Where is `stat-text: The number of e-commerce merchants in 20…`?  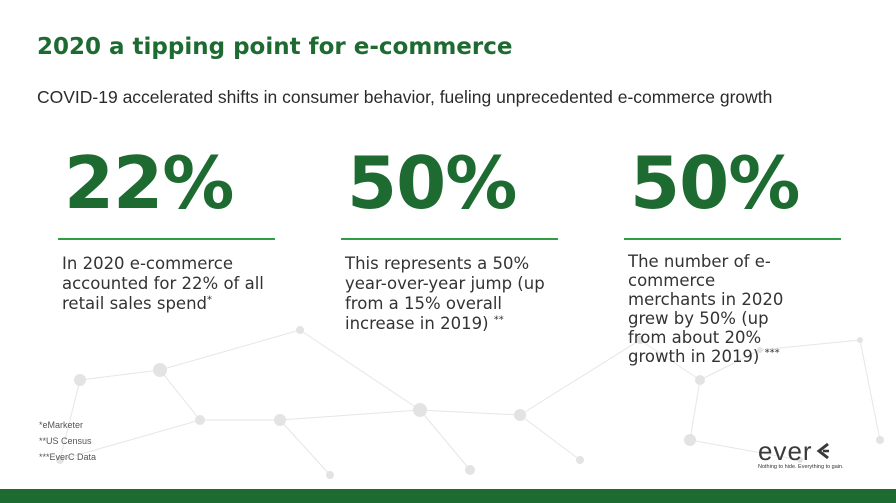 stat-text: The number of e-commerce merchants in 20… is located at coordinates (706, 309).